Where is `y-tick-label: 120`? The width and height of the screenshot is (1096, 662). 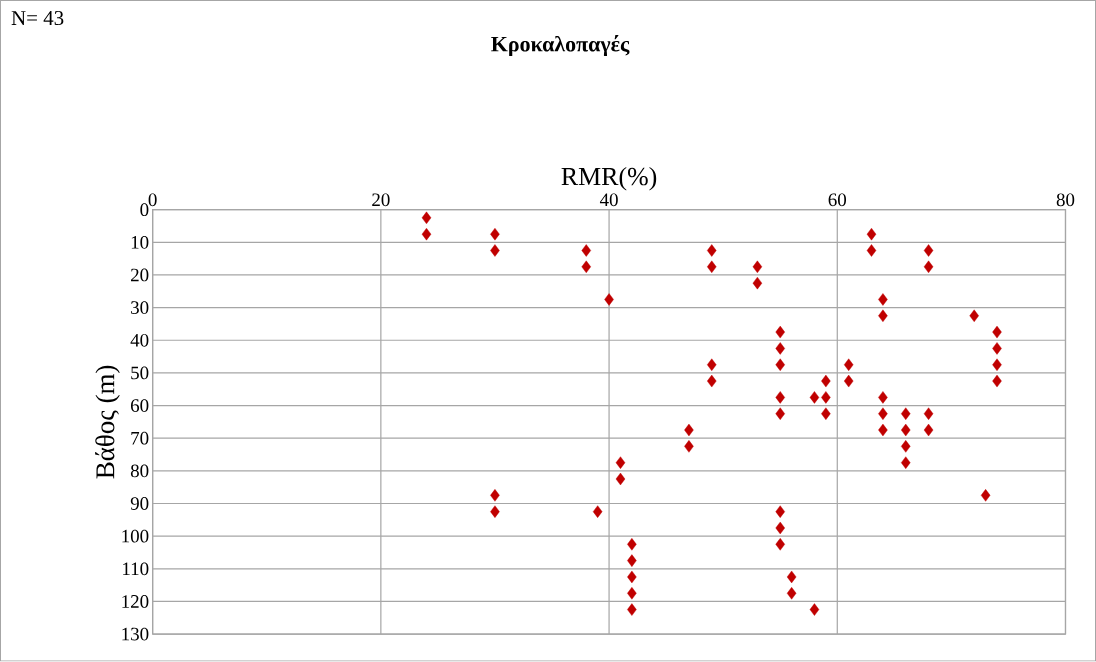 y-tick-label: 120 is located at coordinates (135, 602).